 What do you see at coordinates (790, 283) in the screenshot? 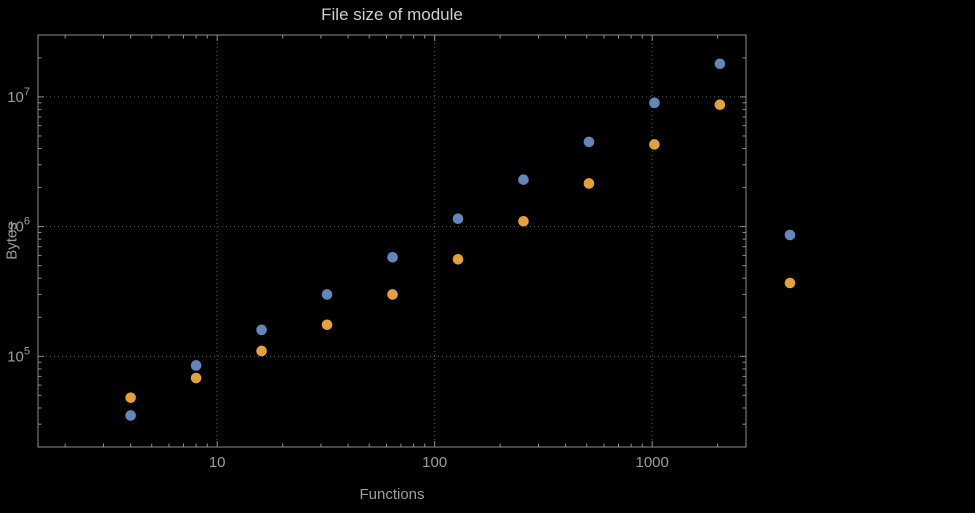
I see `legend-marker-orange` at bounding box center [790, 283].